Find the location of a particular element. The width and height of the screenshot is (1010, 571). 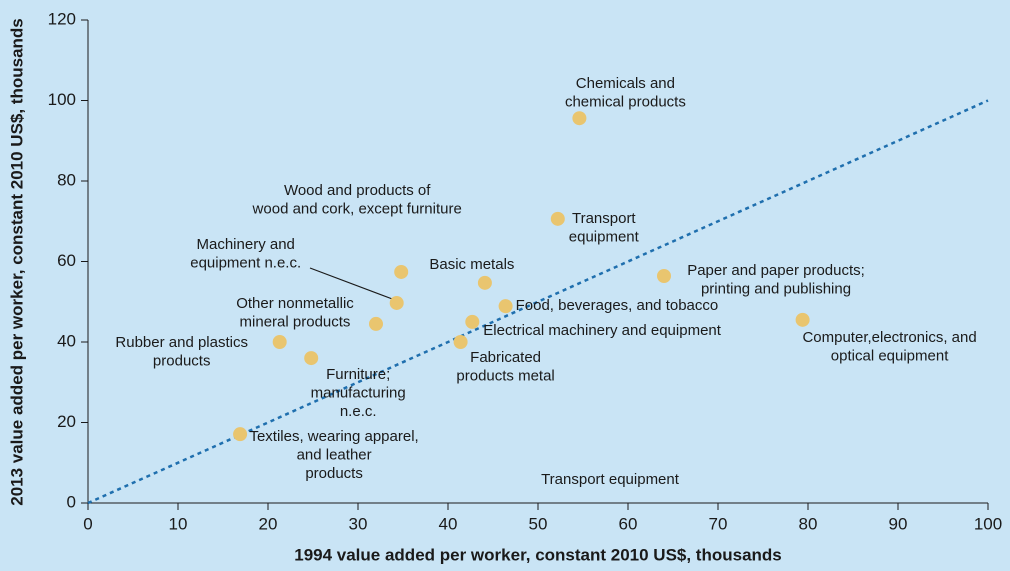

point-label: wood and cork, except furniture is located at coordinates (357, 208).